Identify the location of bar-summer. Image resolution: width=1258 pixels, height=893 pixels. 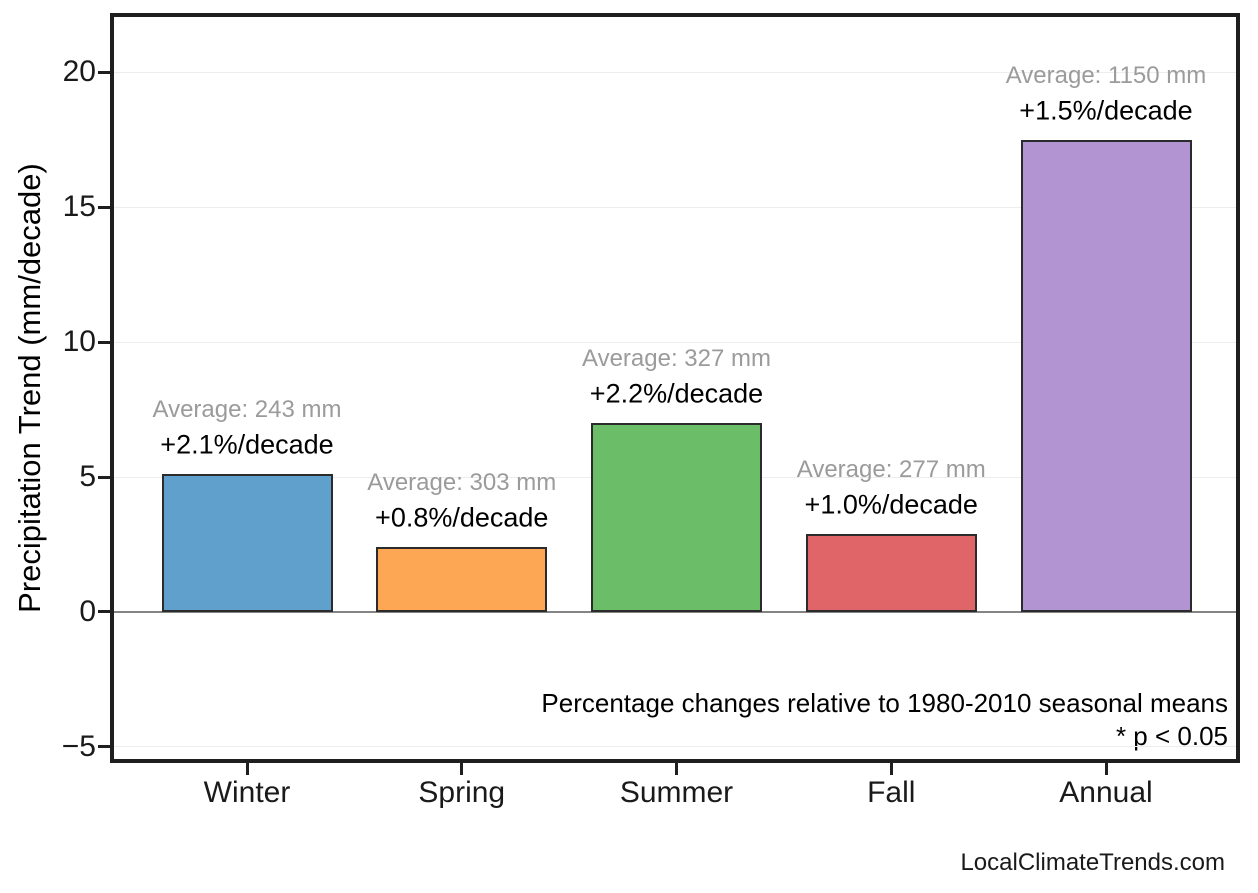
(676, 517).